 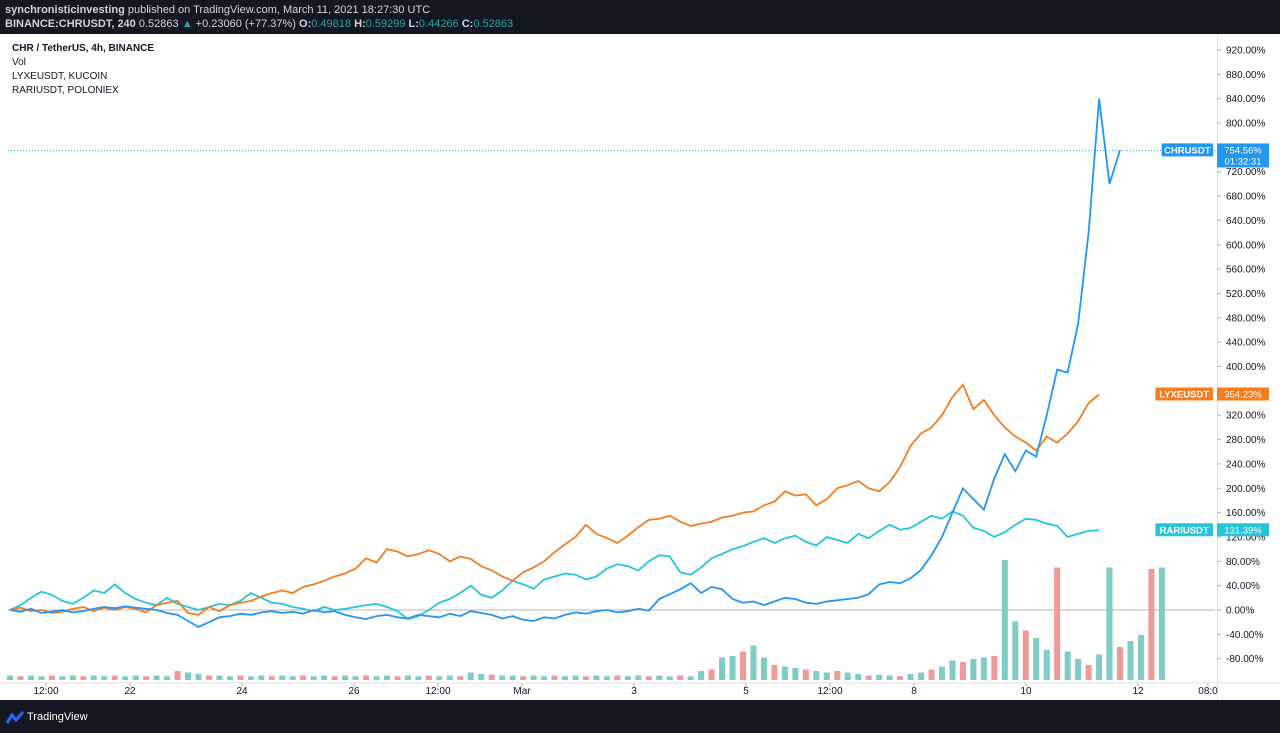 What do you see at coordinates (354, 691) in the screenshot?
I see `x-tick-label: 26` at bounding box center [354, 691].